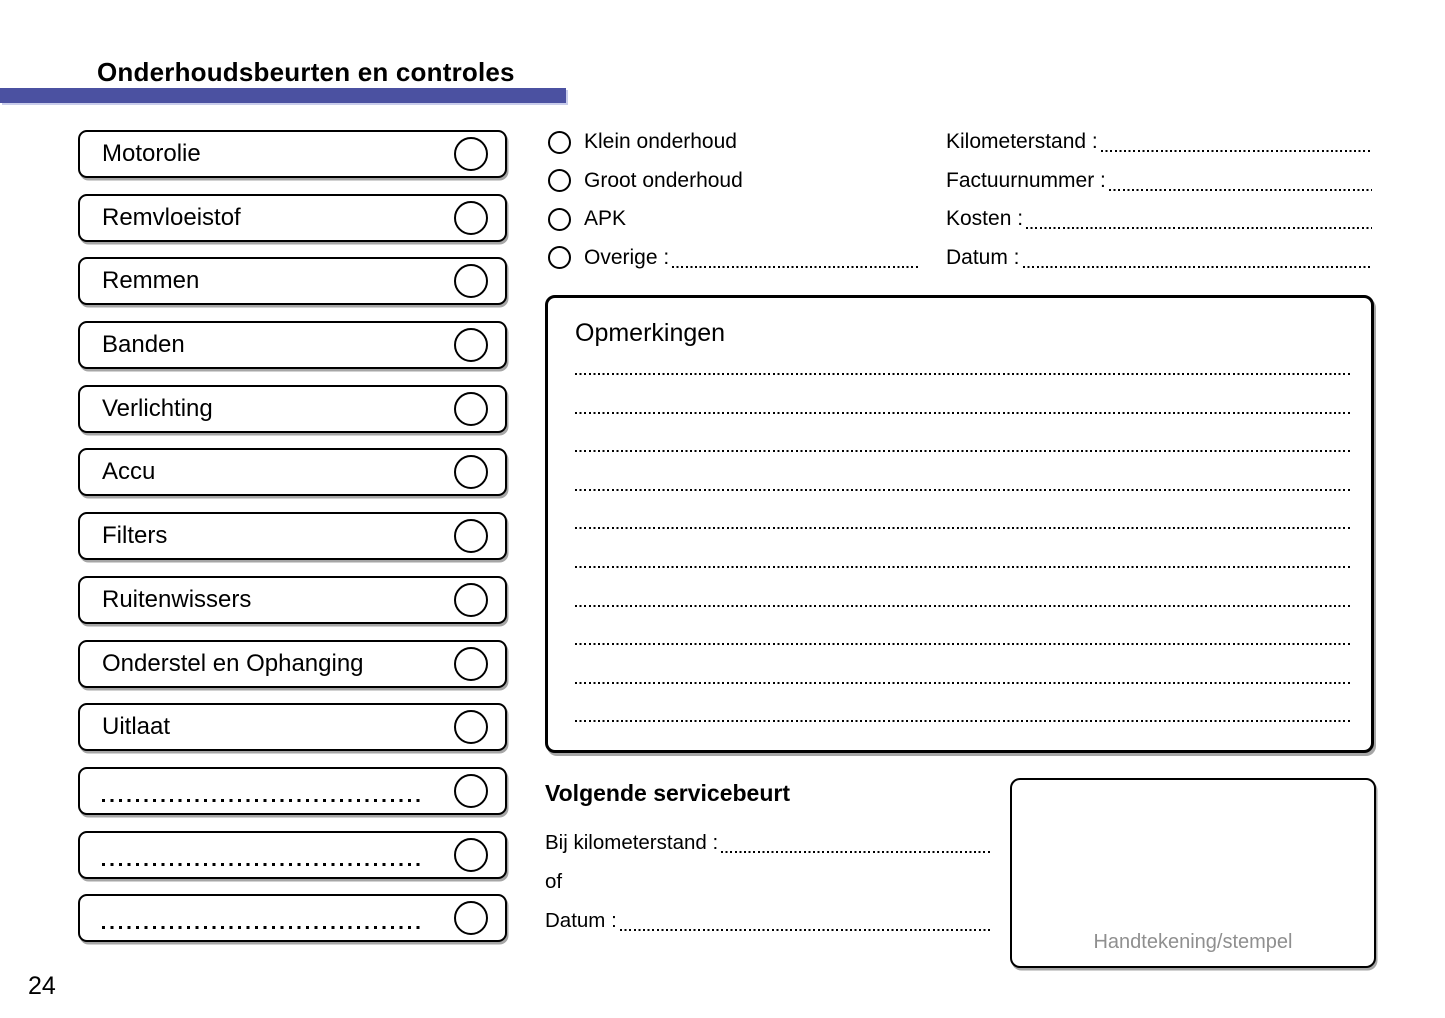 The height and width of the screenshot is (1018, 1445). What do you see at coordinates (650, 333) in the screenshot?
I see `remarks-title: Opmerkingen` at bounding box center [650, 333].